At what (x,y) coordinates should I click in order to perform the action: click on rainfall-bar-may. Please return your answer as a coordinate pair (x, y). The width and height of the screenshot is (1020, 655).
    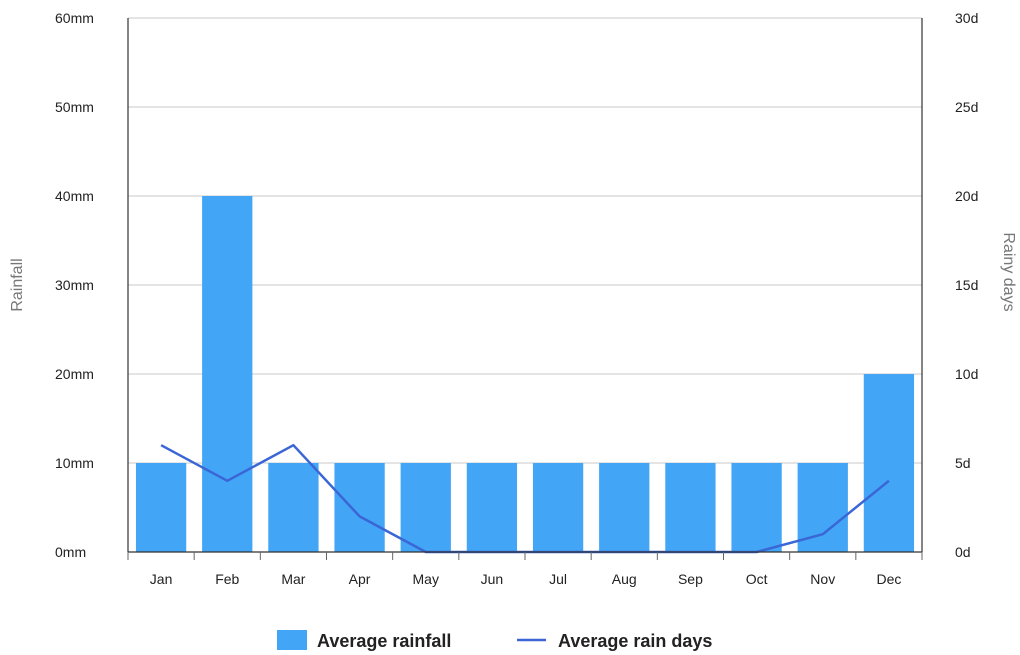
    Looking at the image, I should click on (425, 507).